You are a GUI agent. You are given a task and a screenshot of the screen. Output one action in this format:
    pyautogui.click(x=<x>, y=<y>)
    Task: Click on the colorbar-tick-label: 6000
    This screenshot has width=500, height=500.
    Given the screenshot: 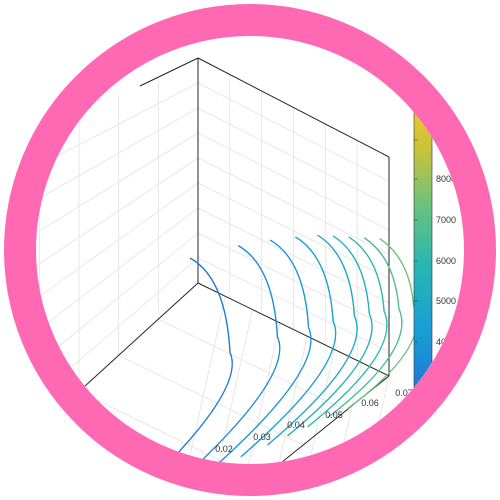 What is the action you would take?
    pyautogui.click(x=446, y=261)
    